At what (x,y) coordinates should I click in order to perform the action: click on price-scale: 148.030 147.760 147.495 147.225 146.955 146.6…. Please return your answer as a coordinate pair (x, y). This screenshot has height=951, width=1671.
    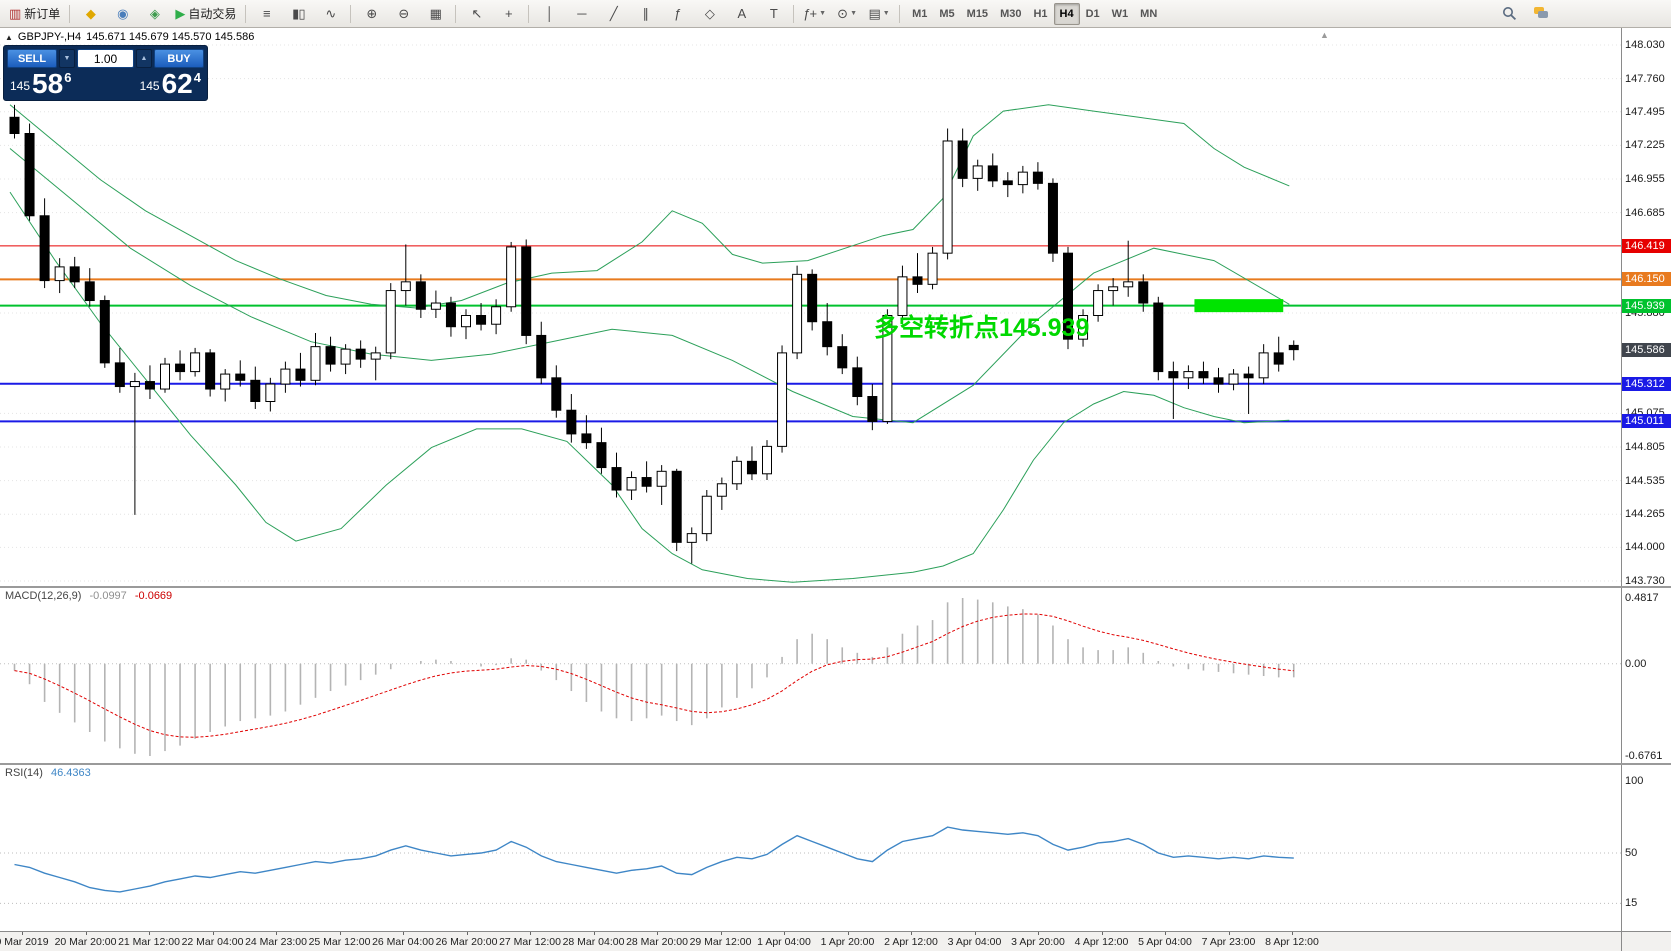
    Looking at the image, I should click on (1646, 307).